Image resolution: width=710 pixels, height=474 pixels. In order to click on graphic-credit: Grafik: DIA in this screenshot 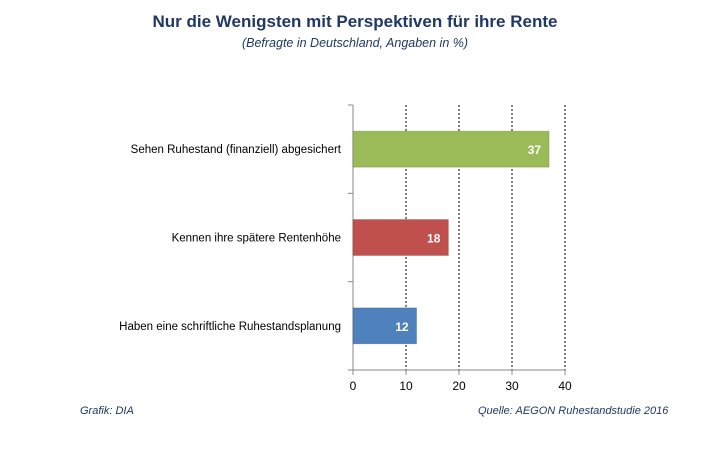, I will do `click(107, 411)`.